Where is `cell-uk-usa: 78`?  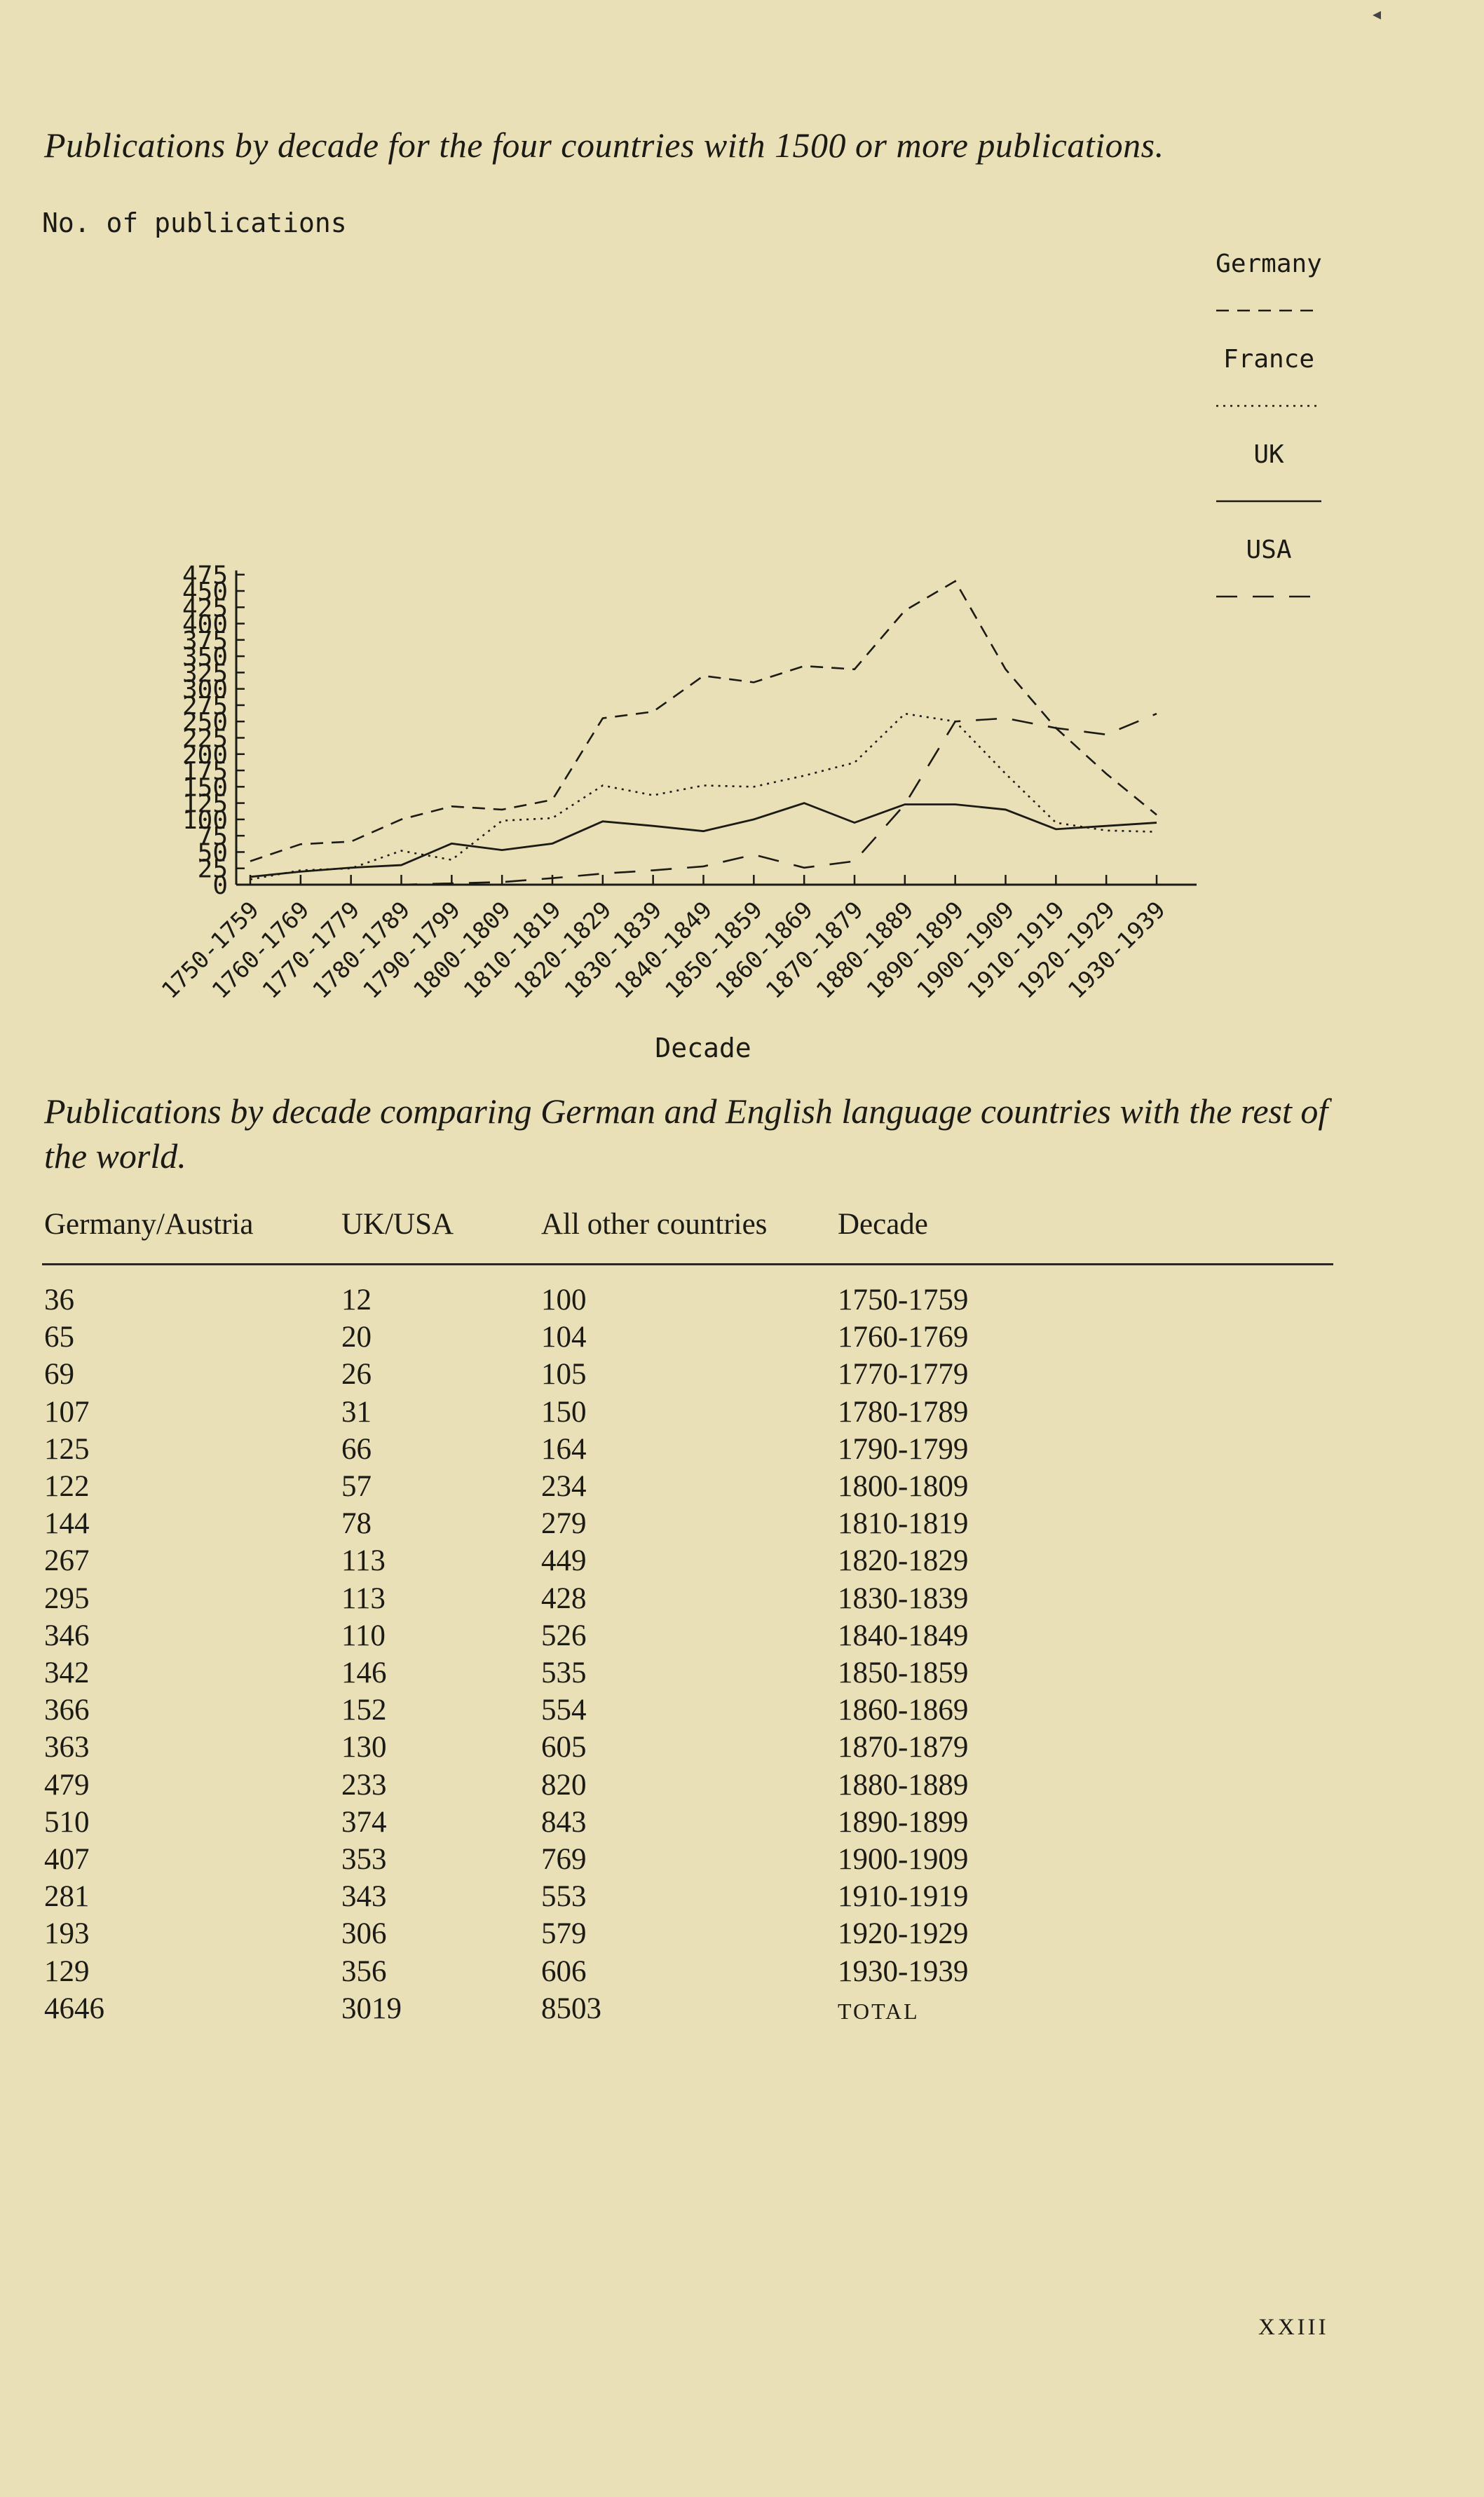
cell-uk-usa: 78 is located at coordinates (356, 1524).